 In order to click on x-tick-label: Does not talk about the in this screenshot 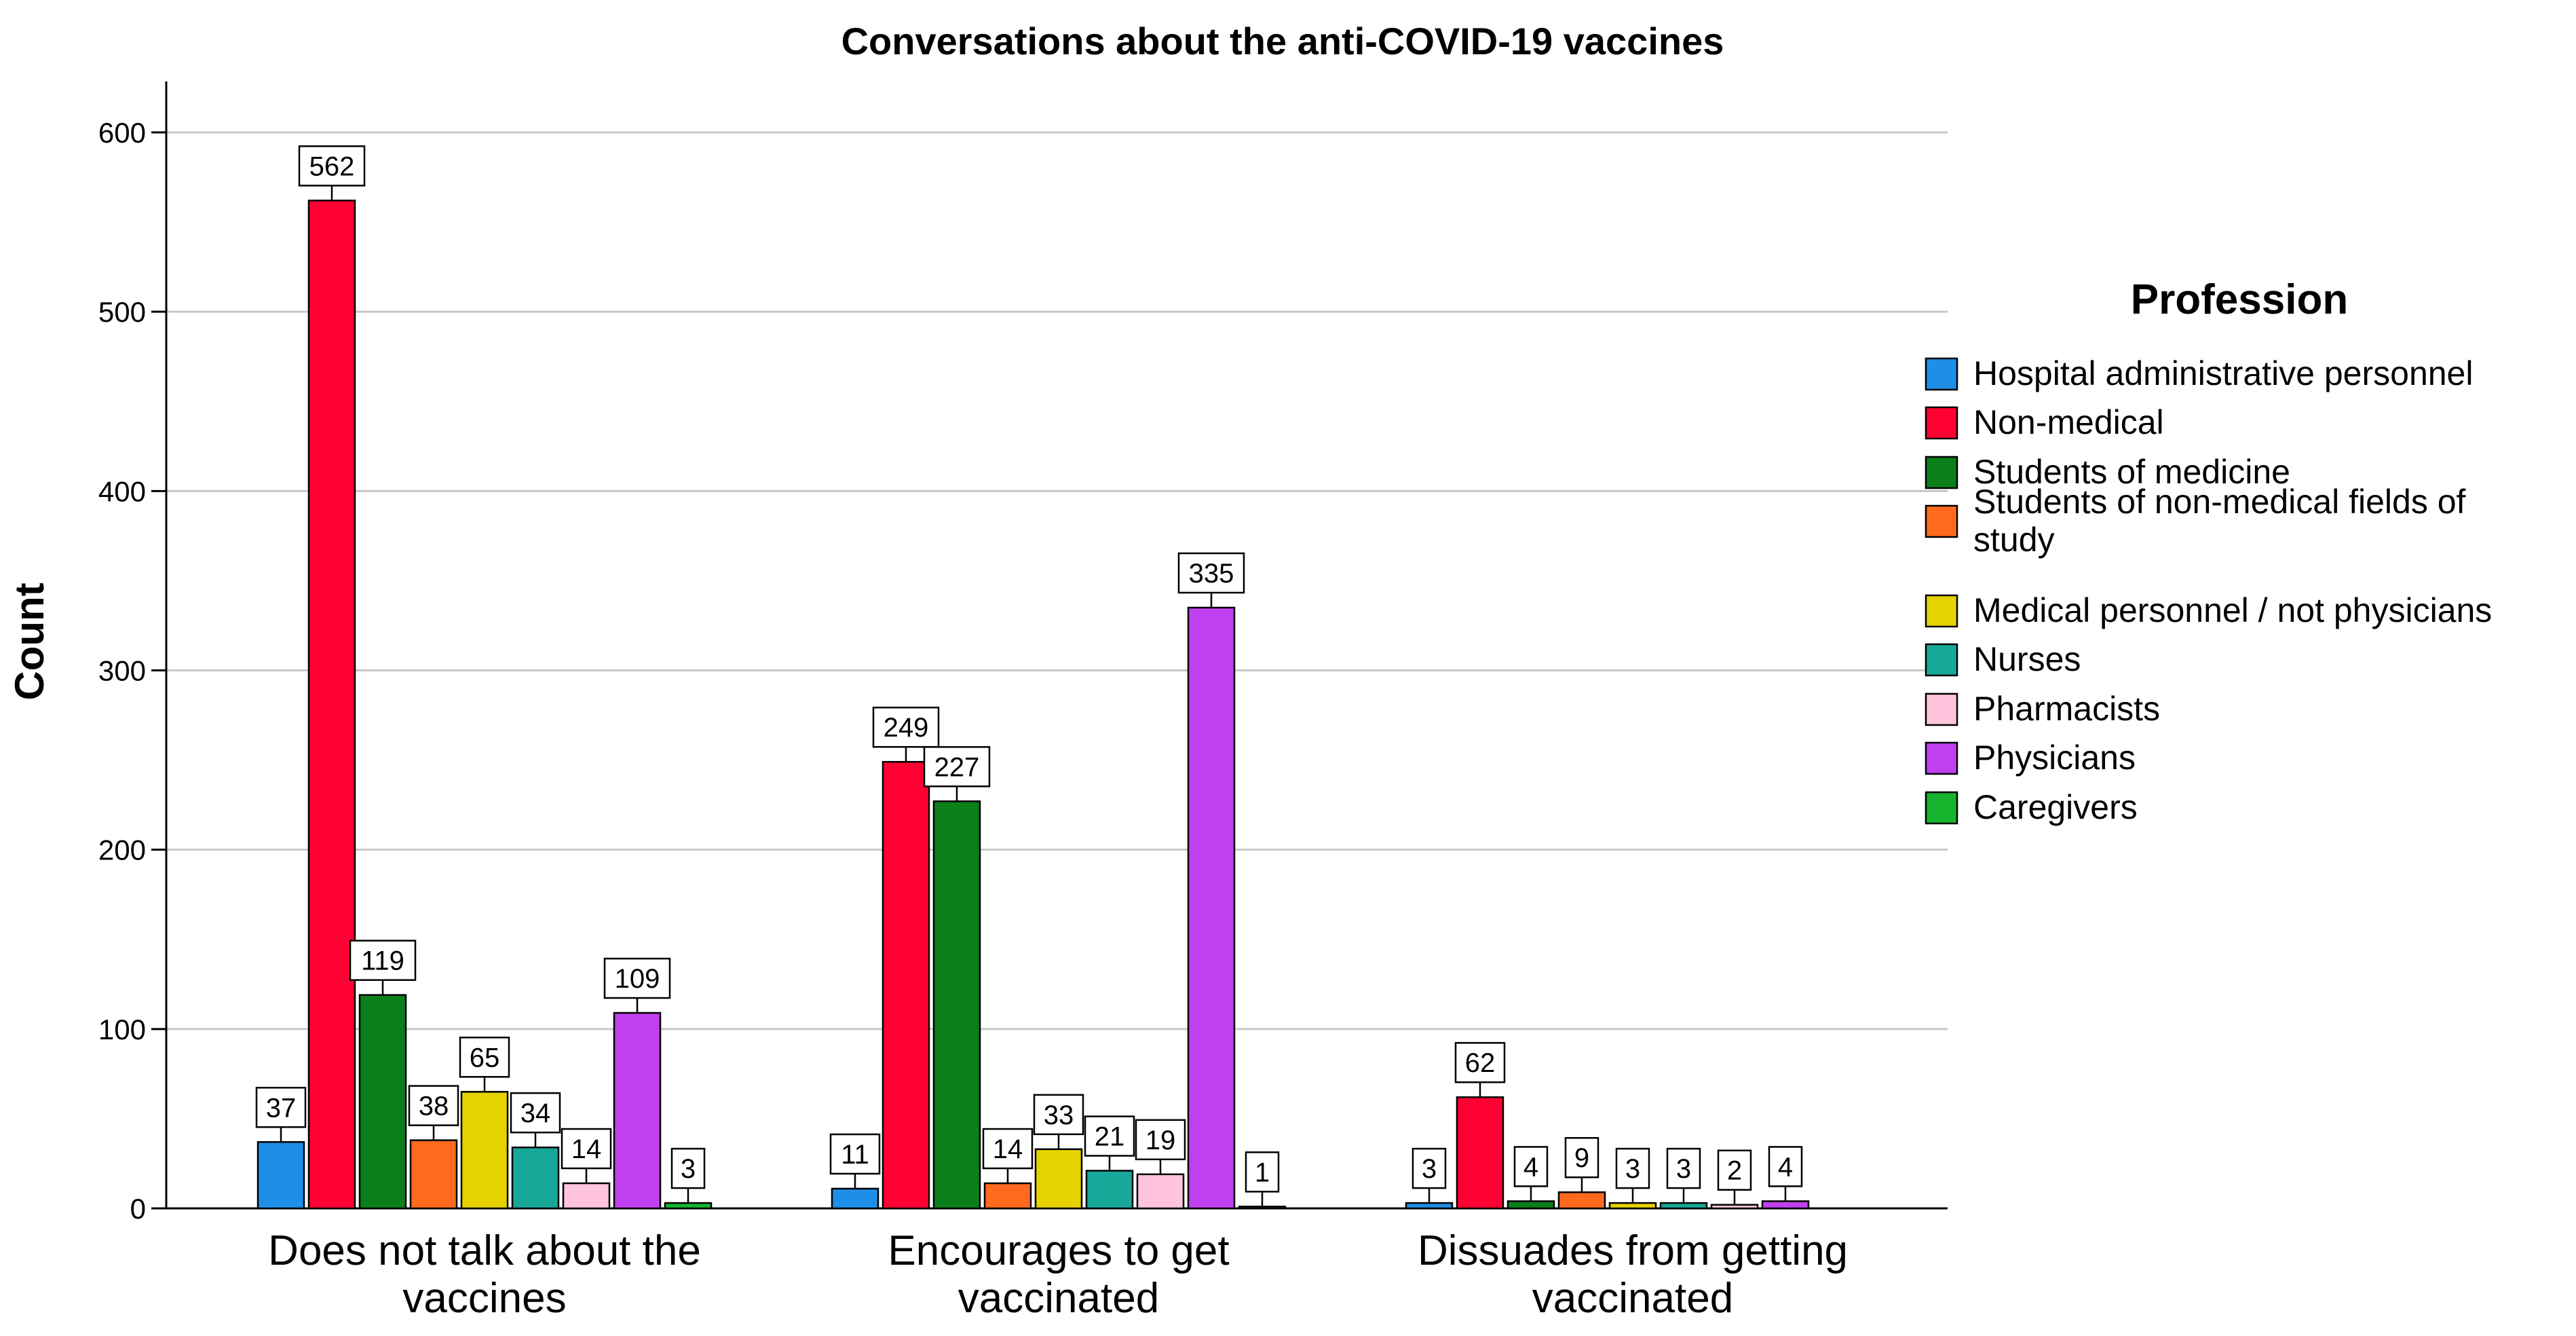, I will do `click(484, 1250)`.